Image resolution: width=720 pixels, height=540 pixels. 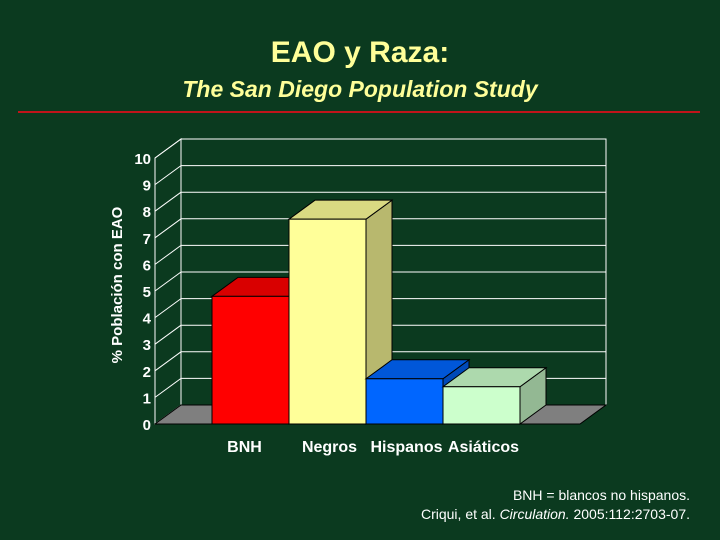 What do you see at coordinates (406, 447) in the screenshot?
I see `x-tick-label: Hispanos` at bounding box center [406, 447].